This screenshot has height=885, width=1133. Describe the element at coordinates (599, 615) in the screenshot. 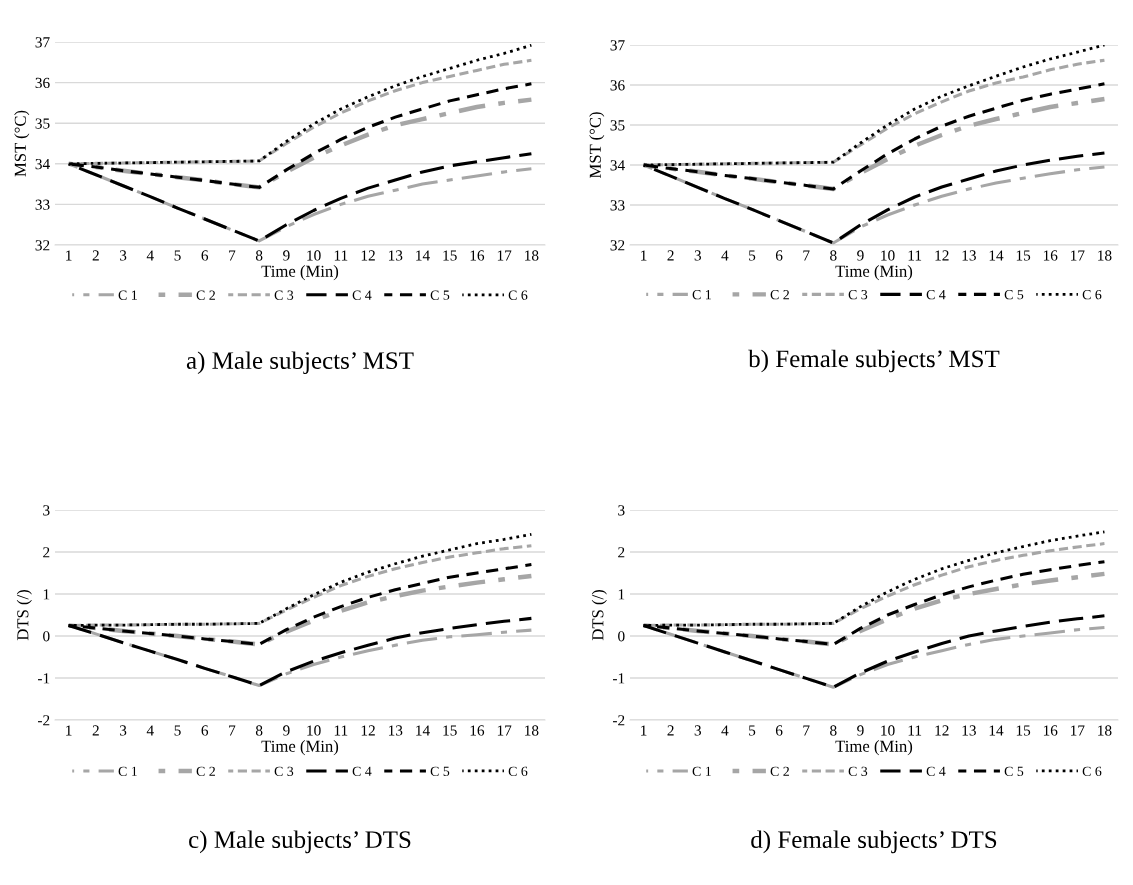

I see `y-axis-title: DTS (/)` at that location.